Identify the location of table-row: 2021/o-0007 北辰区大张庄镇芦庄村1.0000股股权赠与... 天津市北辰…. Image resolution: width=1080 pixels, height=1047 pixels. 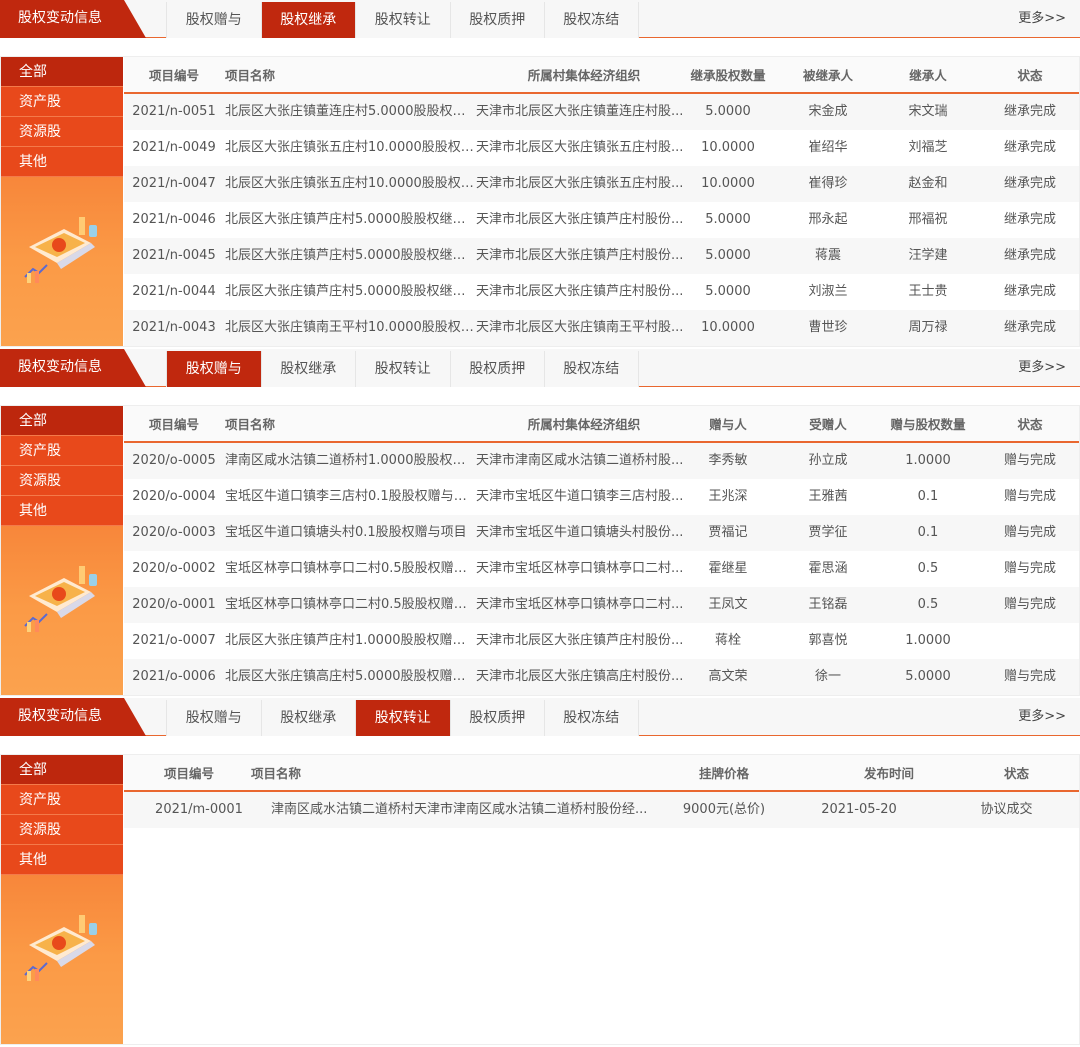
(601, 641).